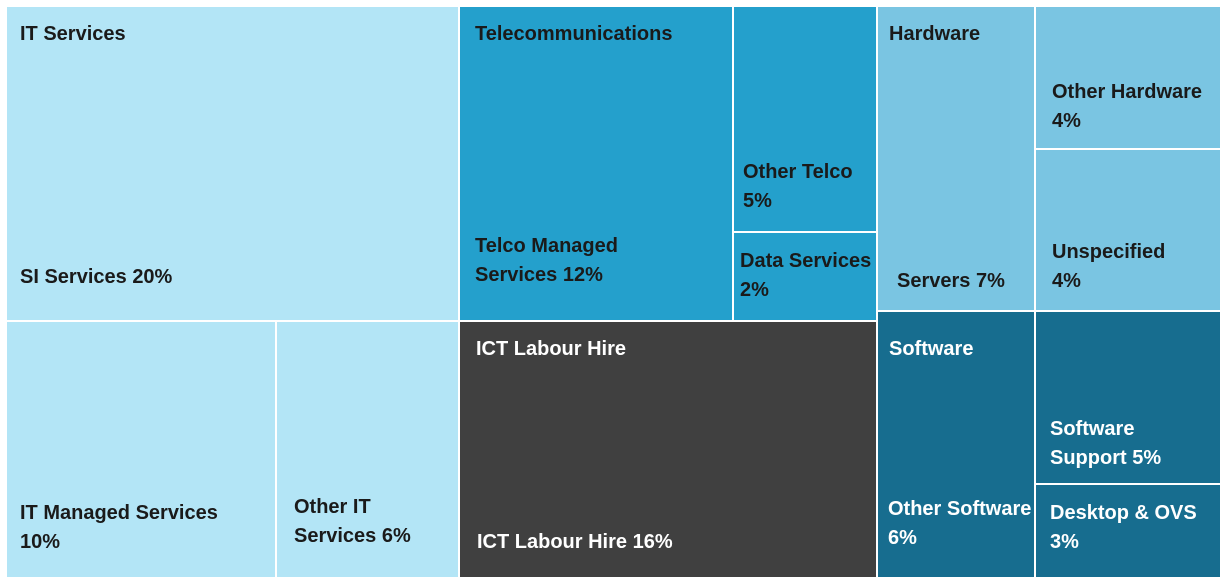  What do you see at coordinates (1128, 230) in the screenshot?
I see `treemap-cell: Unspecified 4%` at bounding box center [1128, 230].